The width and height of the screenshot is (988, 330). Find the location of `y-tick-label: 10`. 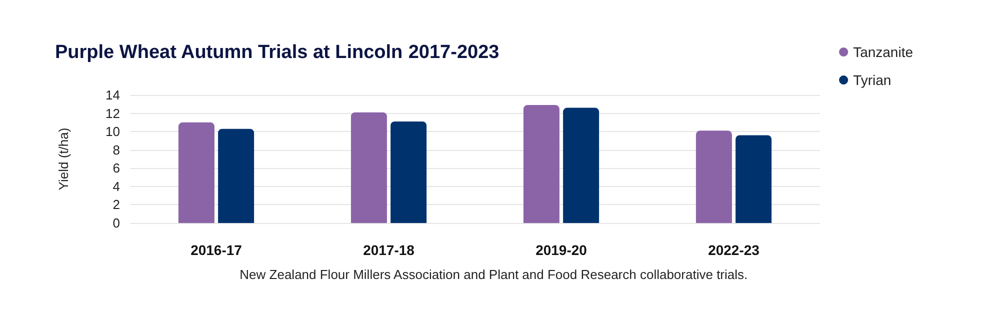

y-tick-label: 10 is located at coordinates (113, 132).